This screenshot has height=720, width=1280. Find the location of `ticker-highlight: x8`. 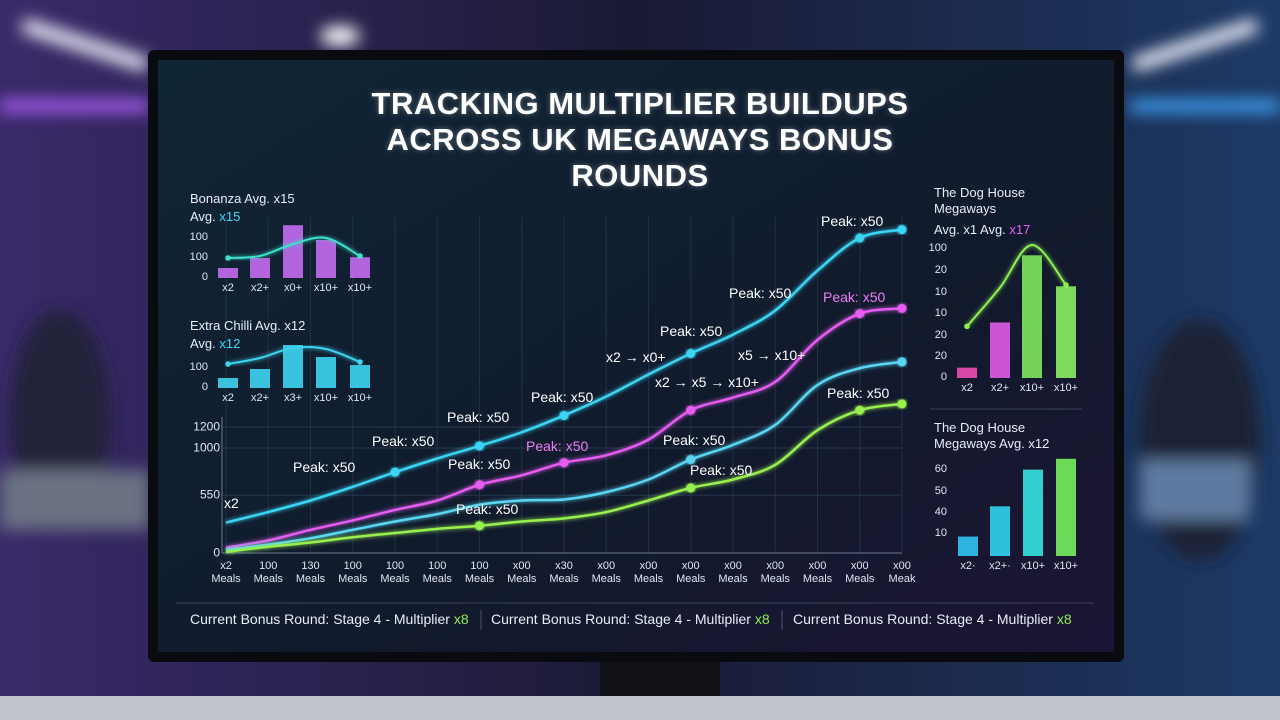

ticker-highlight: x8 is located at coordinates (461, 619).